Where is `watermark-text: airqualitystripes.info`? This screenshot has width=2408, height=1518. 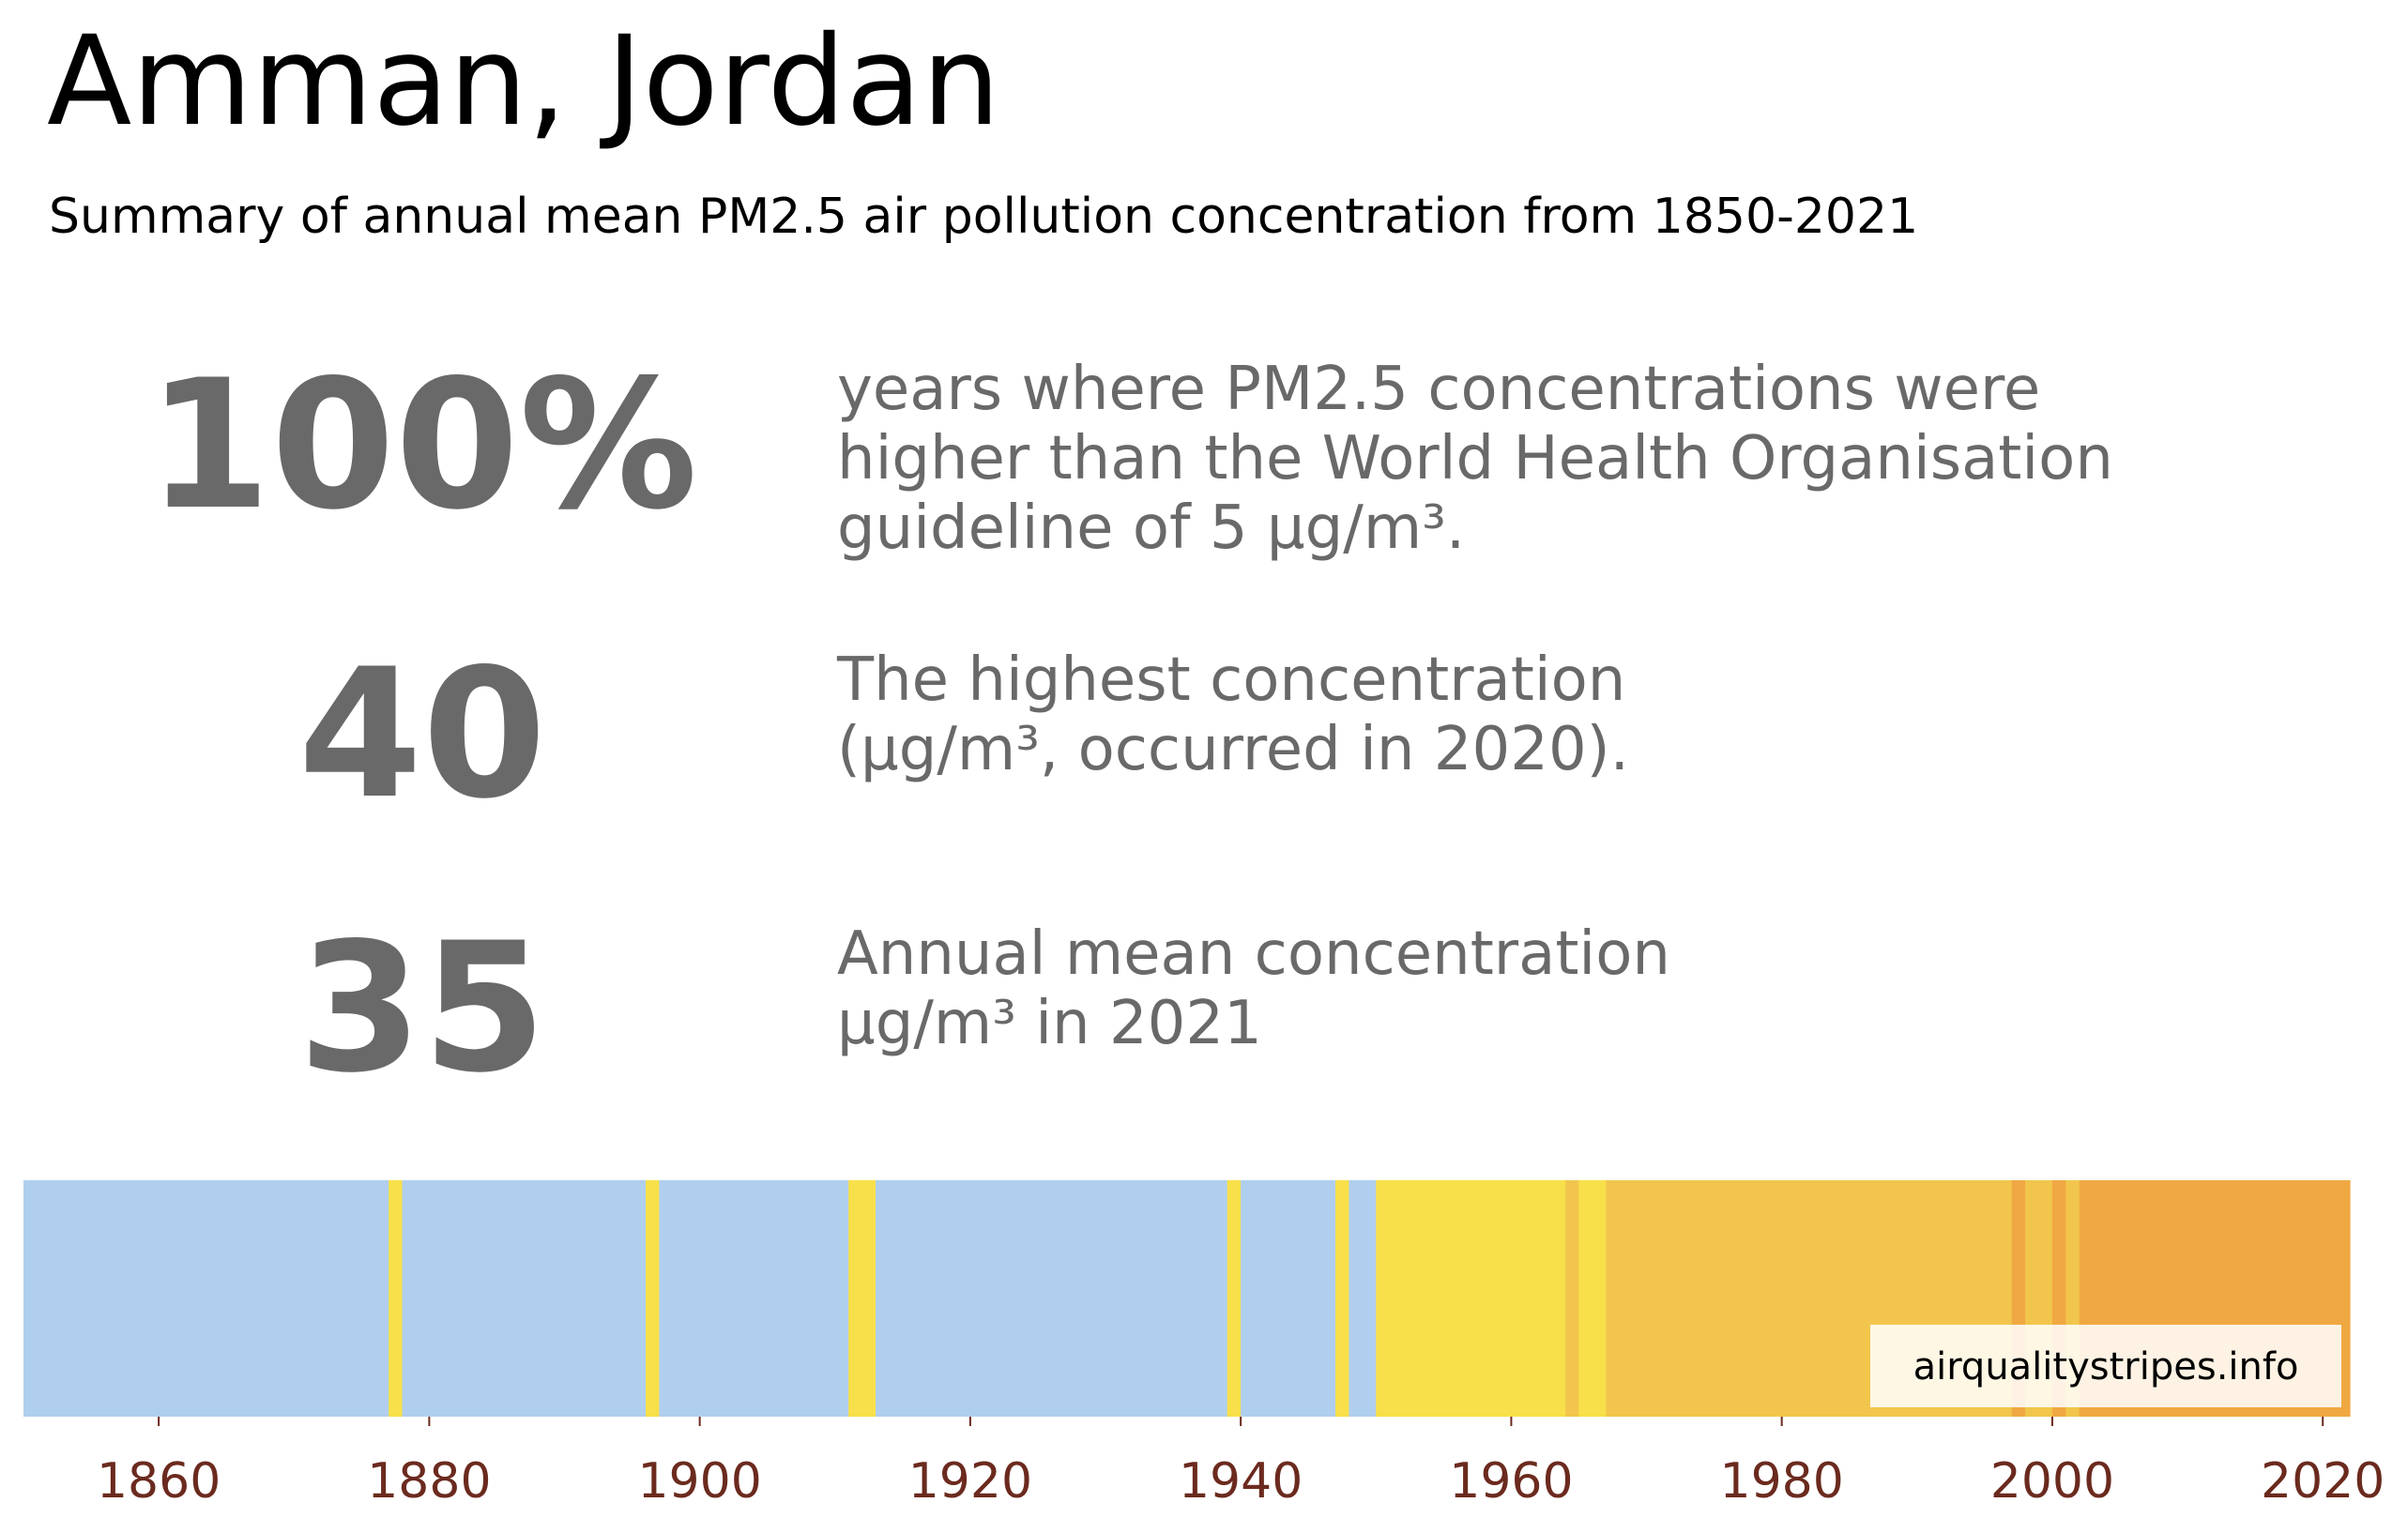 watermark-text: airqualitystripes.info is located at coordinates (2106, 1367).